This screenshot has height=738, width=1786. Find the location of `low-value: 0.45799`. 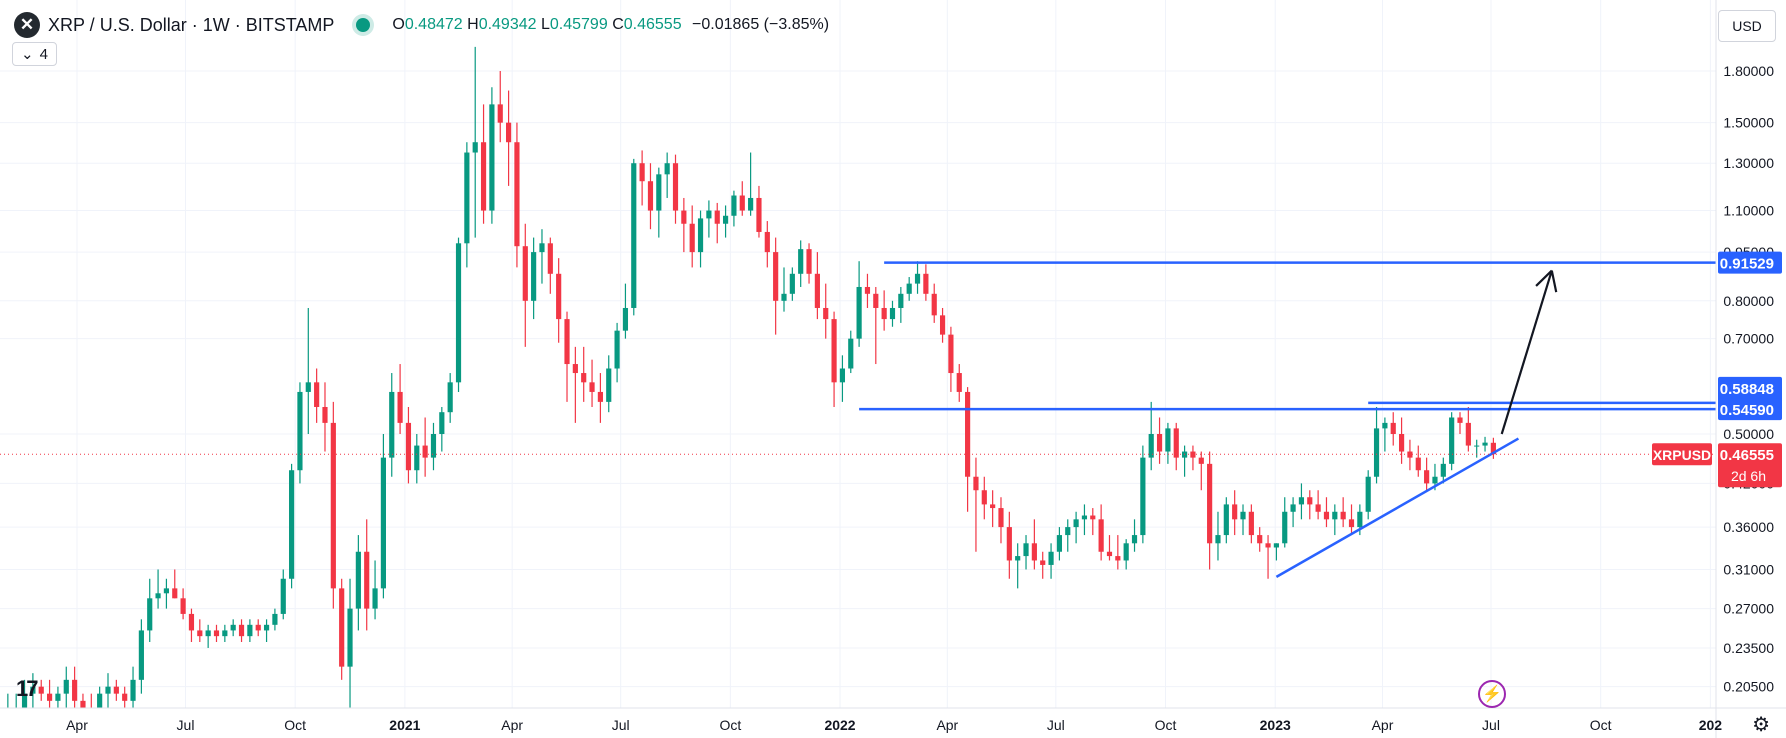

low-value: 0.45799 is located at coordinates (578, 24).